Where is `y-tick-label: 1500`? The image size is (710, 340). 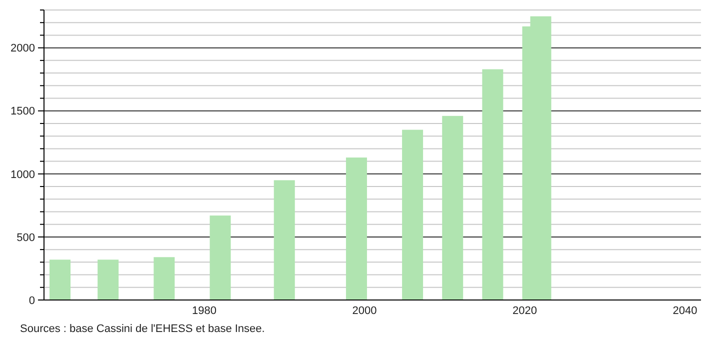
y-tick-label: 1500 is located at coordinates (22, 112).